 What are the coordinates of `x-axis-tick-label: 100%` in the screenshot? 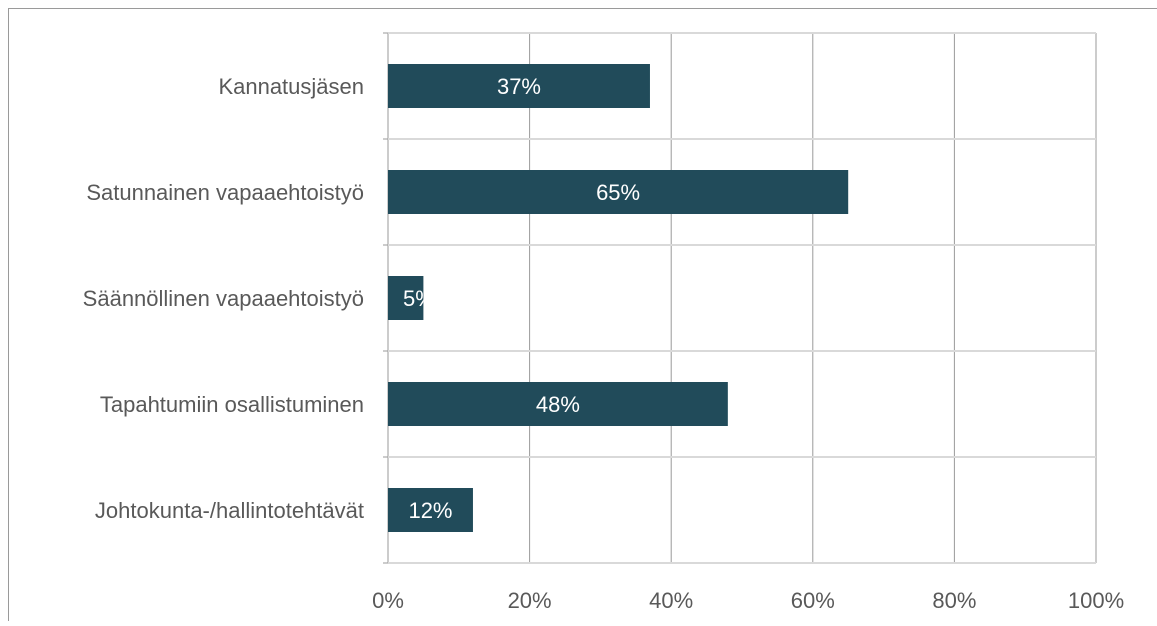 It's located at (1096, 600).